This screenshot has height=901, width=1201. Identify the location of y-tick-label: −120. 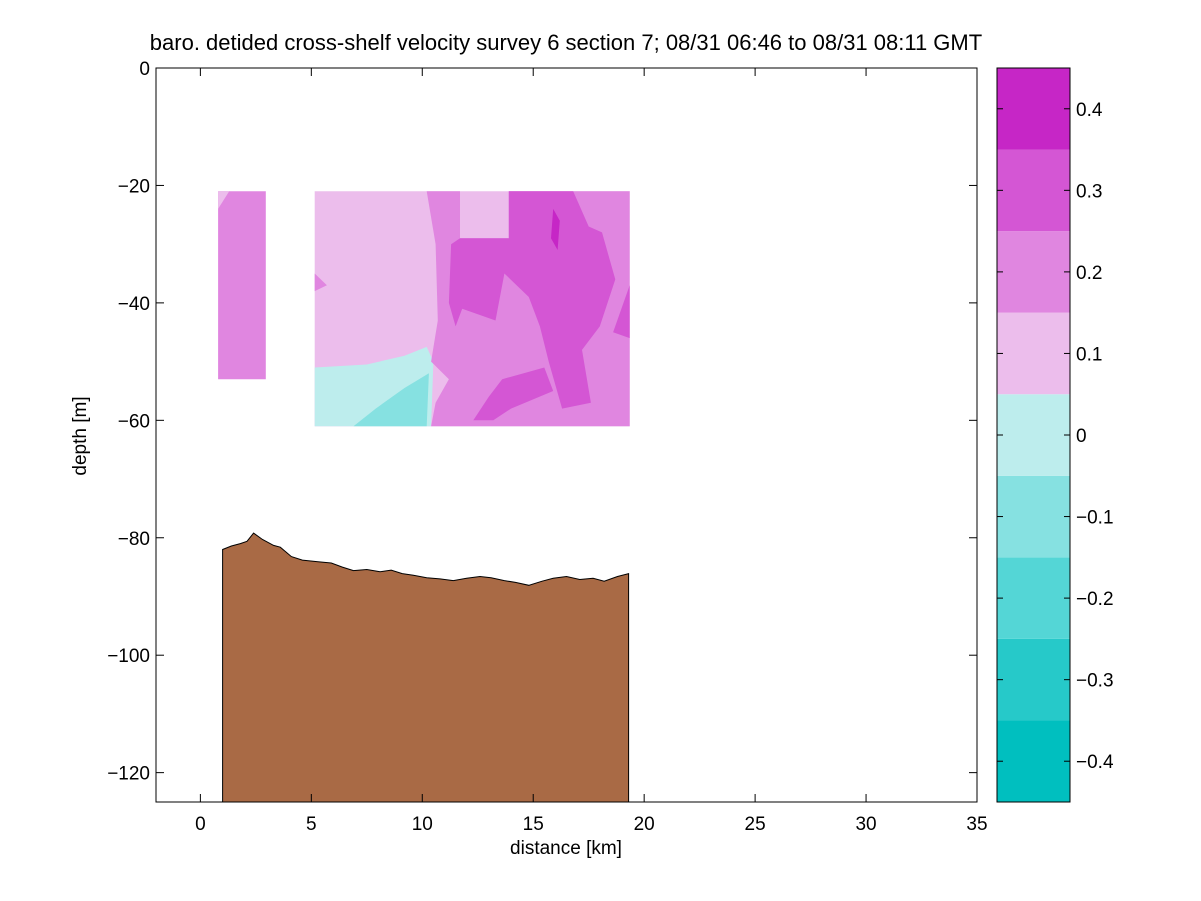
(128, 774).